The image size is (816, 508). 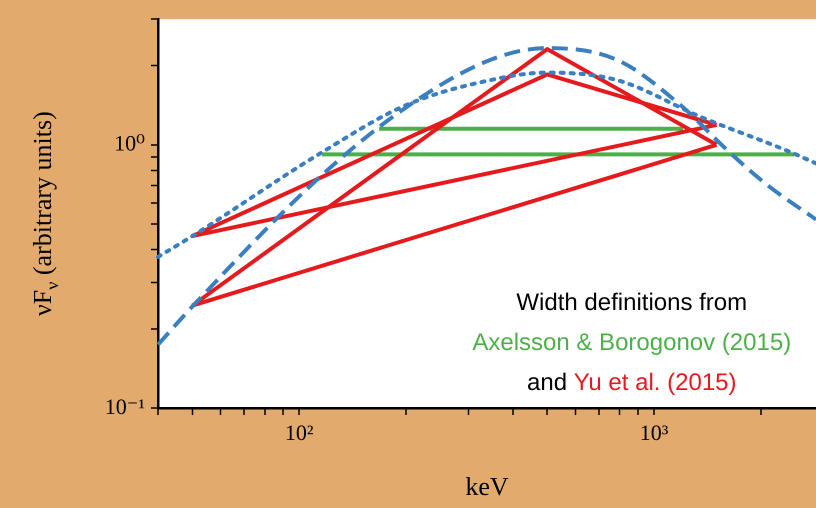 I want to click on y-tick-label: 10⁻¹, so click(x=124, y=406).